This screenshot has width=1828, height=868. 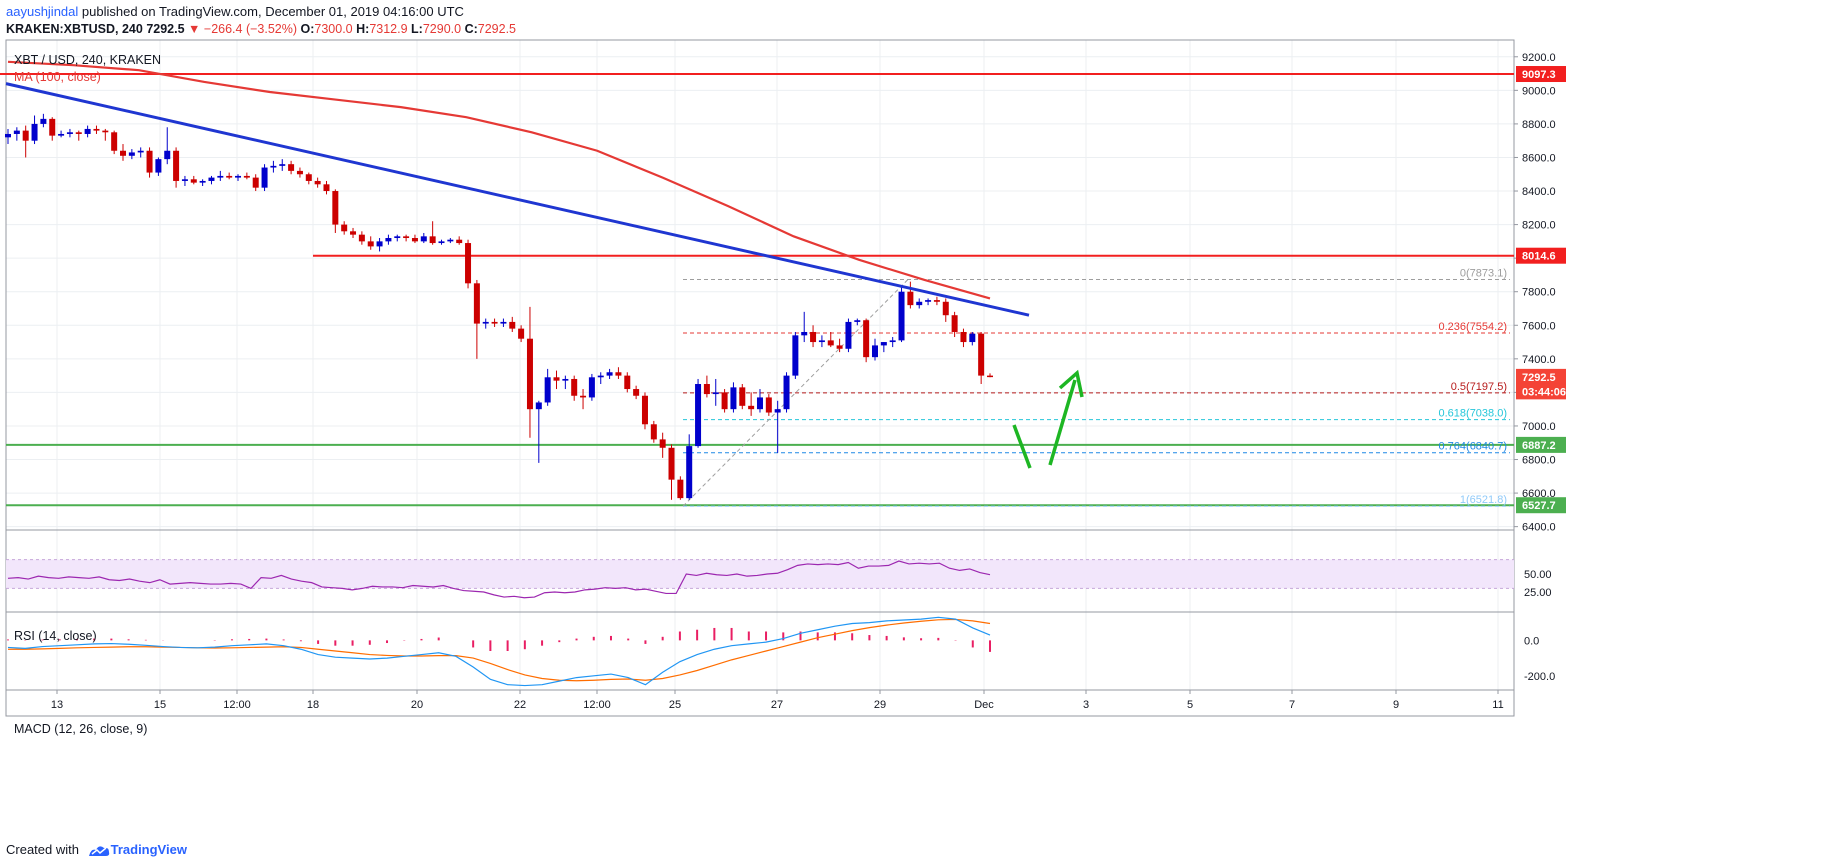 What do you see at coordinates (1539, 192) in the screenshot?
I see `price-tick-label: 8400.0` at bounding box center [1539, 192].